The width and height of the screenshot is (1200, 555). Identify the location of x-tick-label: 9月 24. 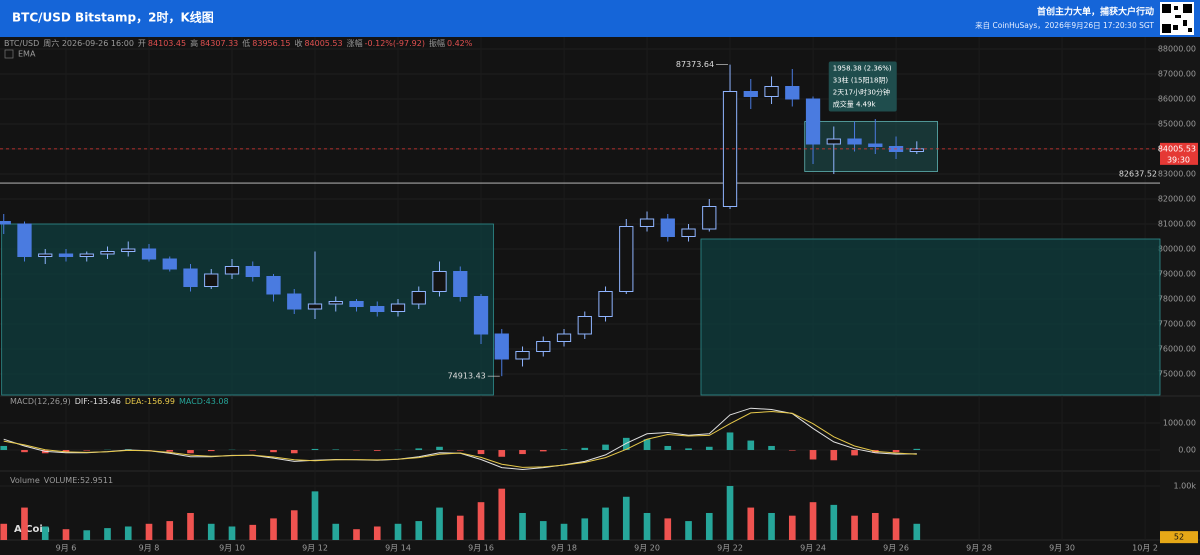
(813, 548).